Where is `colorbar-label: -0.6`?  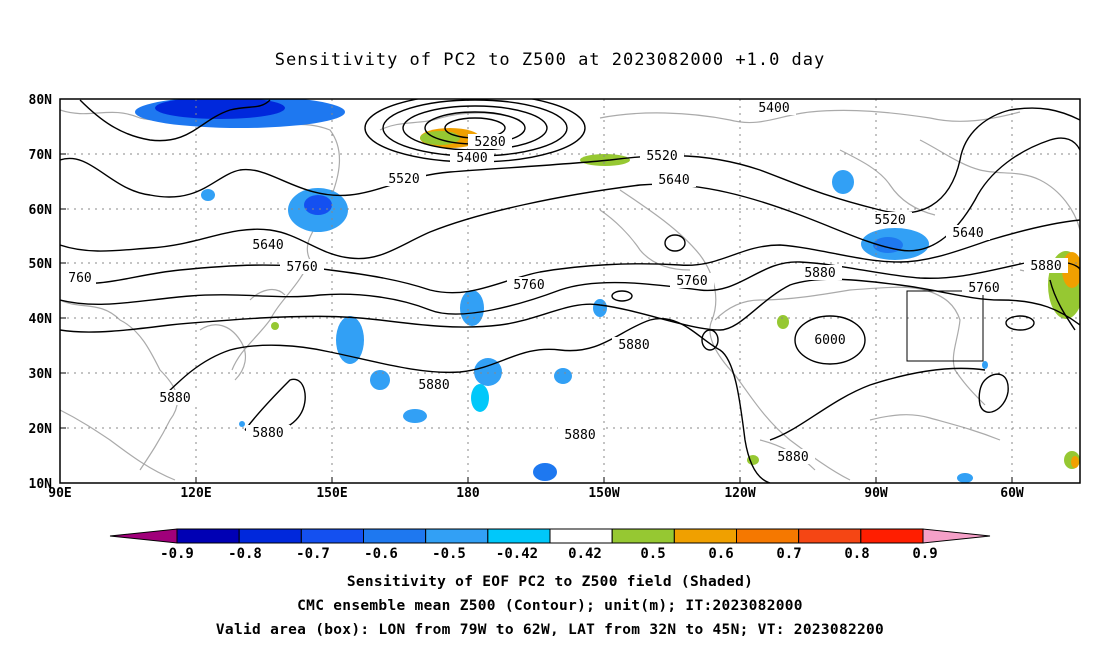
colorbar-label: -0.6 is located at coordinates (381, 554).